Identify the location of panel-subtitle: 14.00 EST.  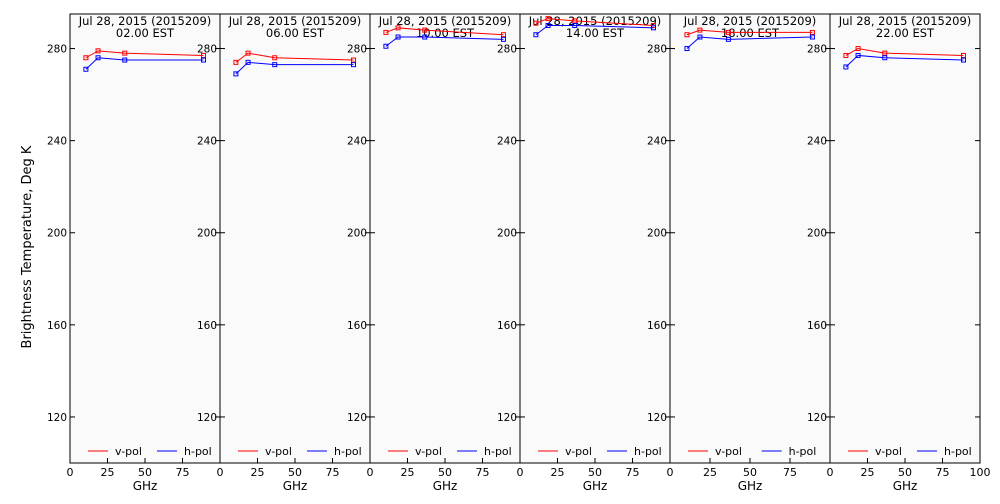
(595, 33).